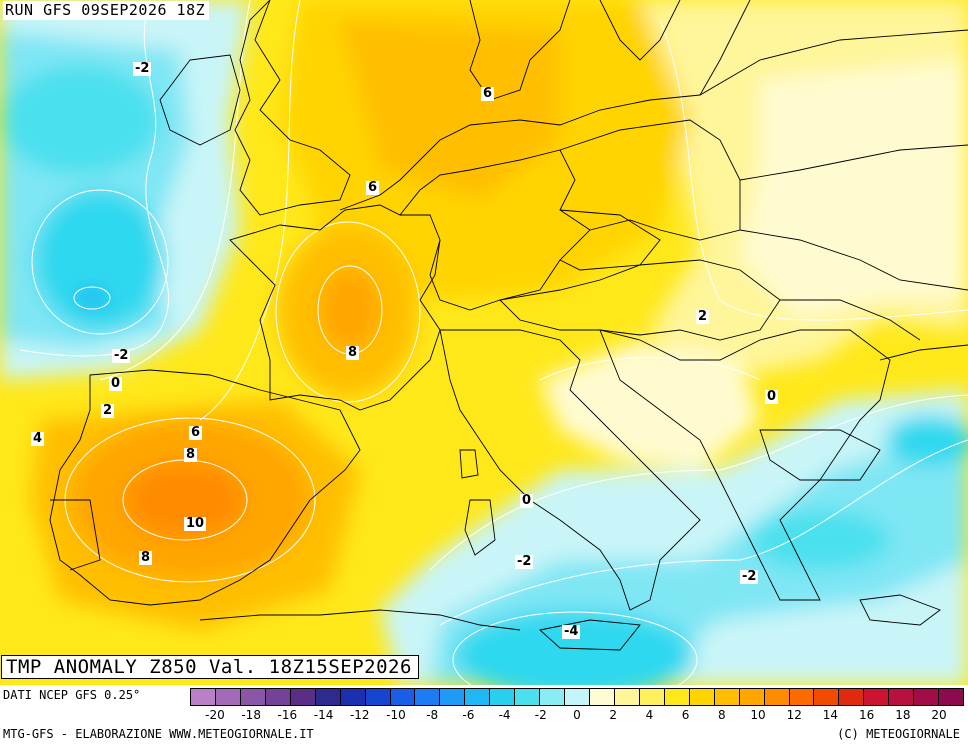 The height and width of the screenshot is (745, 968). I want to click on color-scale-tick-label: -4, so click(504, 715).